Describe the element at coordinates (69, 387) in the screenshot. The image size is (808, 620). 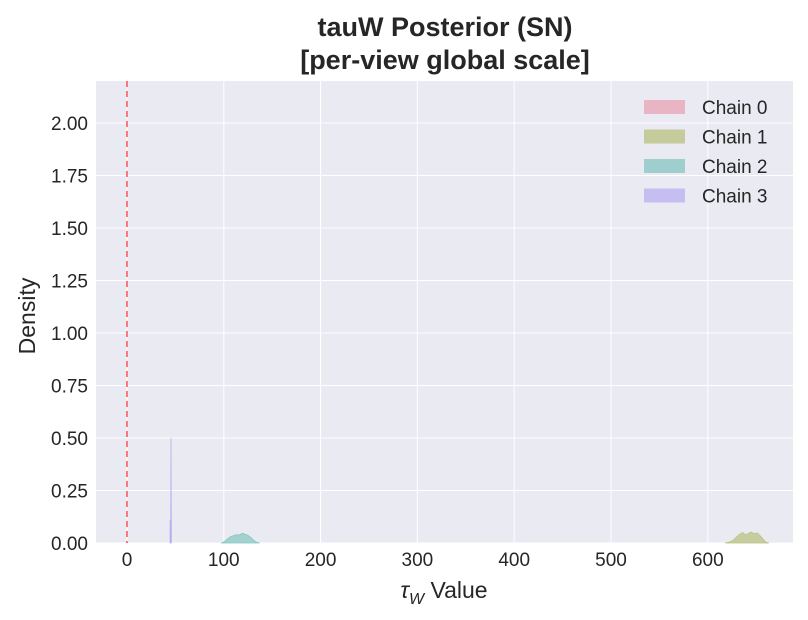
I see `y-tick-label-3: 0.75` at that location.